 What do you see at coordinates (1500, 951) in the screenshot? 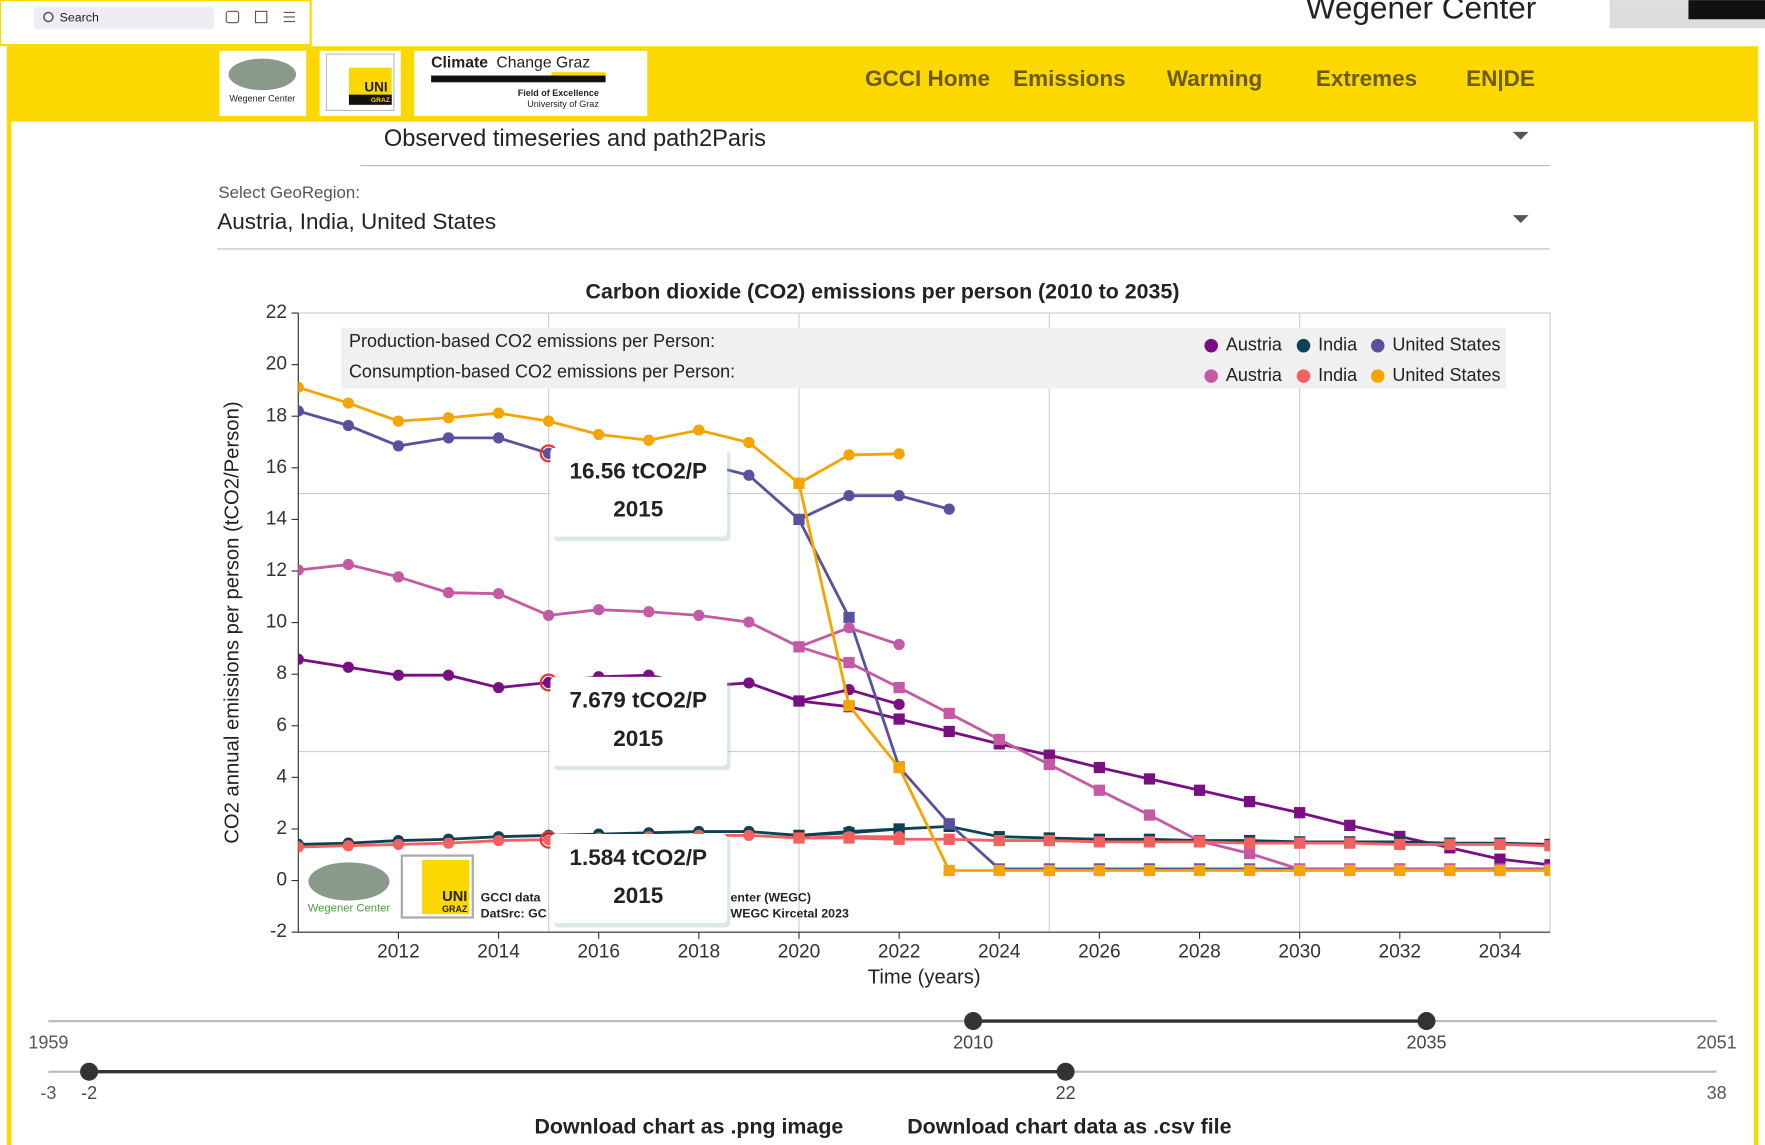
I see `x-tick-label: 2034` at bounding box center [1500, 951].